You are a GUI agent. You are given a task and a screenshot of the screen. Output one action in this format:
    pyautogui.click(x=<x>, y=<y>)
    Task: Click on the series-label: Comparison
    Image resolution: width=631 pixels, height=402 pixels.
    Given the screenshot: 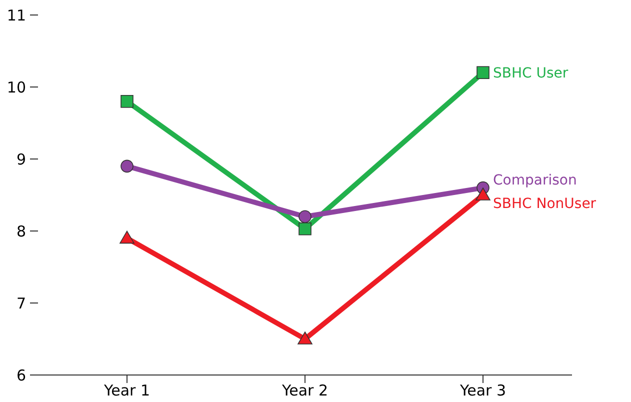 What is the action you would take?
    pyautogui.click(x=535, y=180)
    